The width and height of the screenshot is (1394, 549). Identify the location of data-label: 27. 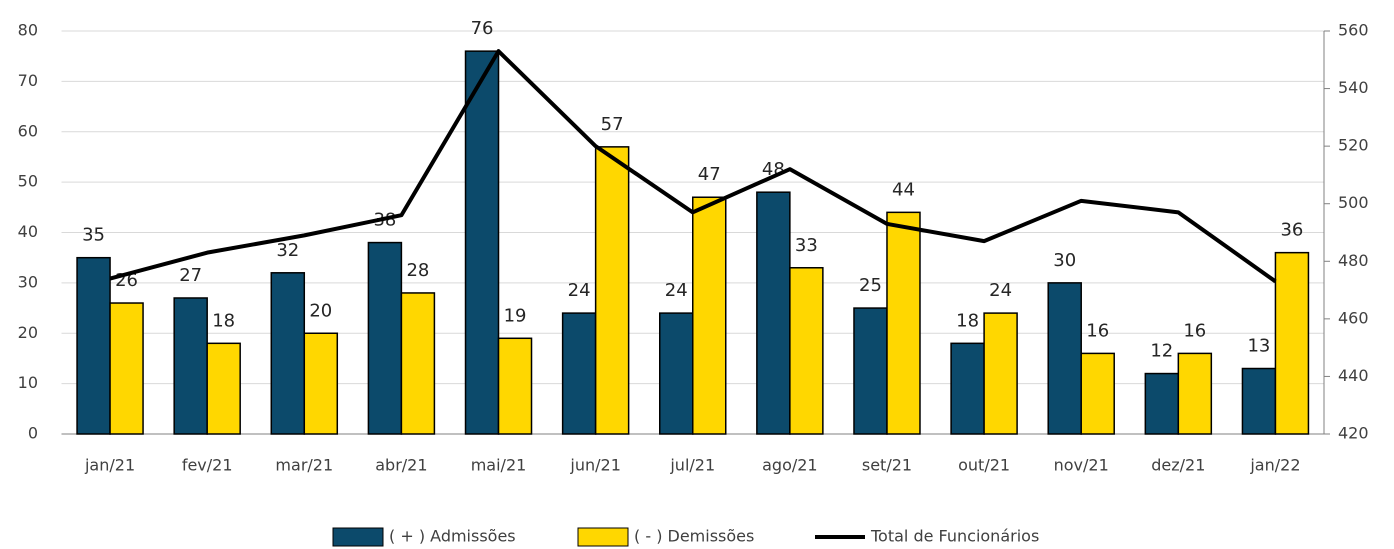
(190, 275).